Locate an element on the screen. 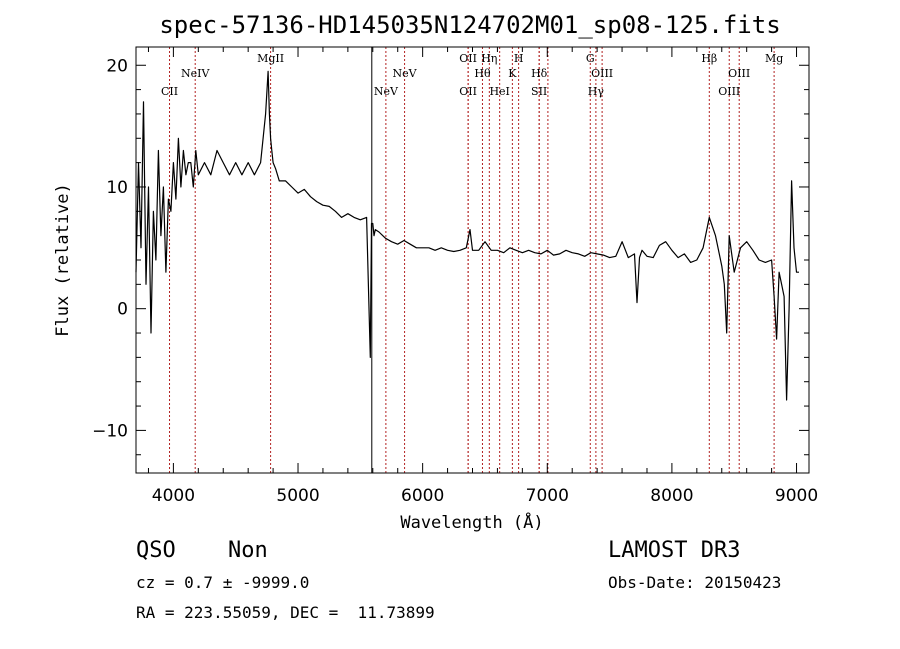 The image size is (900, 649). line-label: HeI is located at coordinates (499, 91).